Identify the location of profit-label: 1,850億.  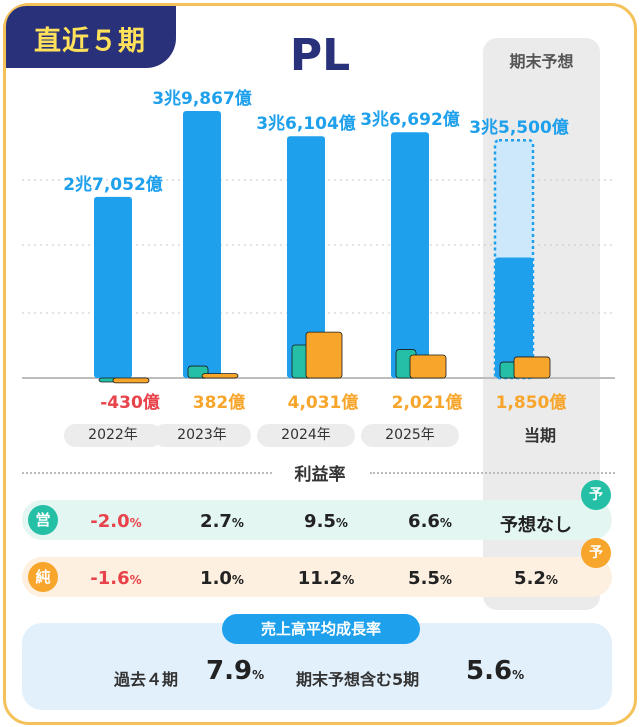
(531, 403).